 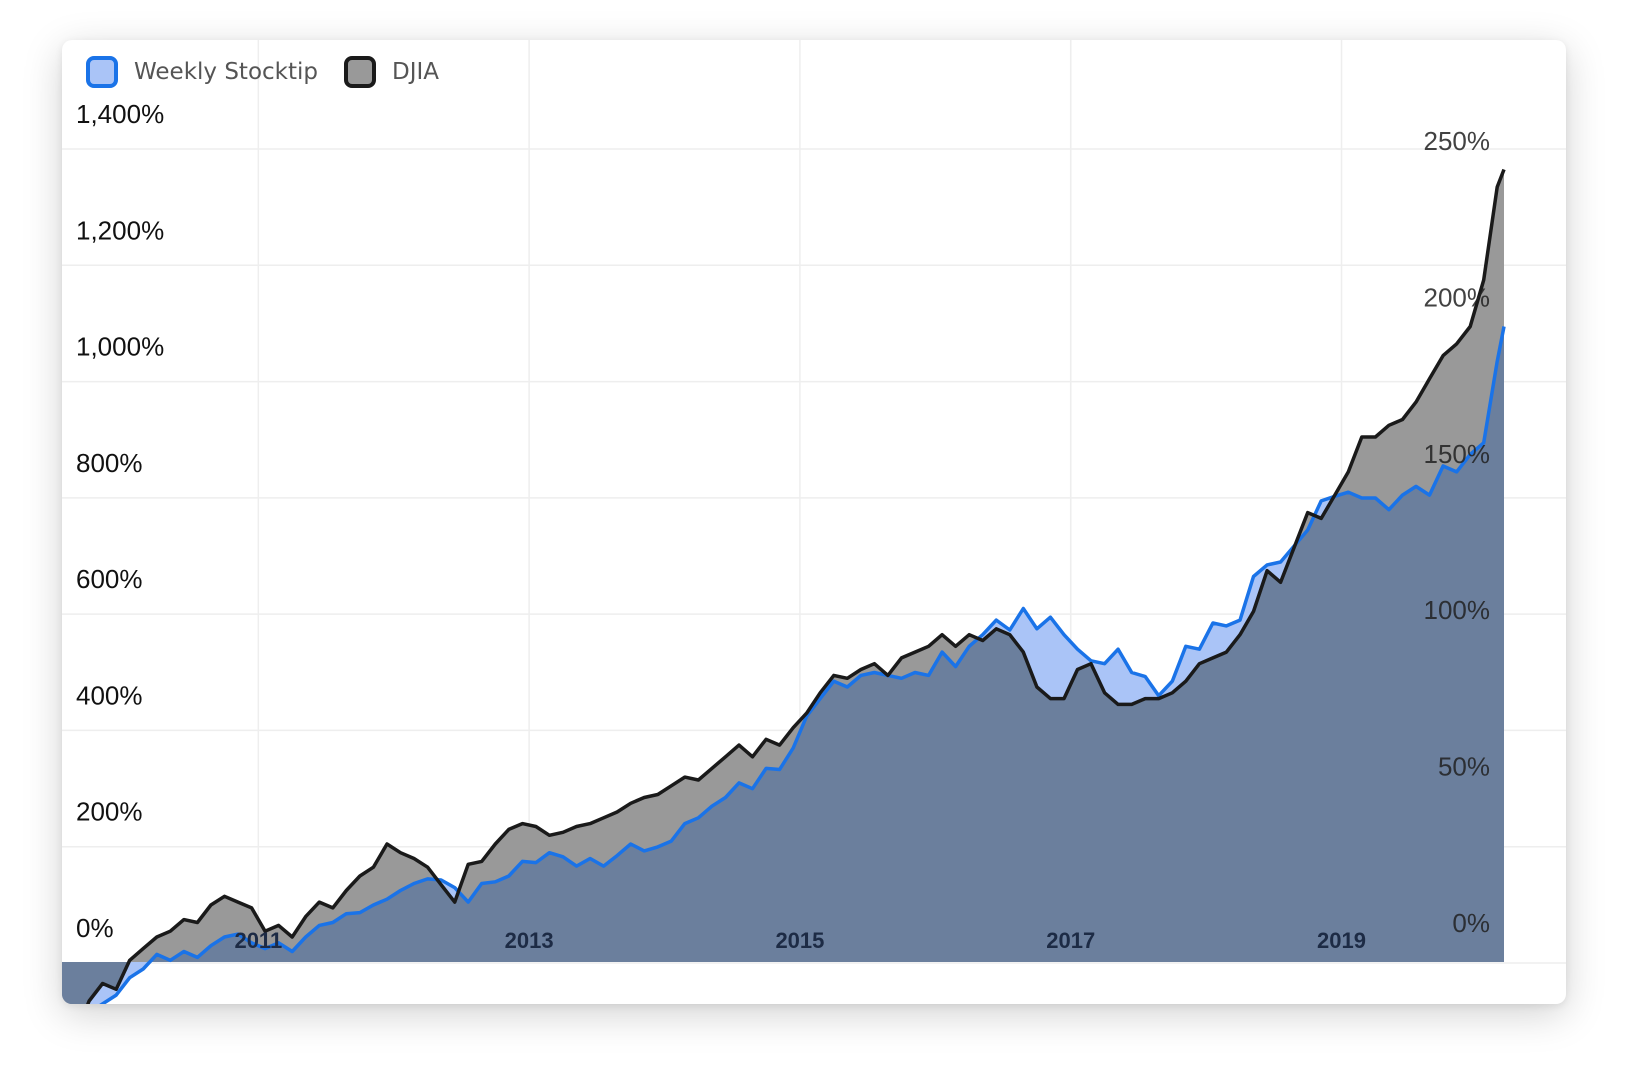 I want to click on y-right-tick-label-1: 50%, so click(x=1464, y=767).